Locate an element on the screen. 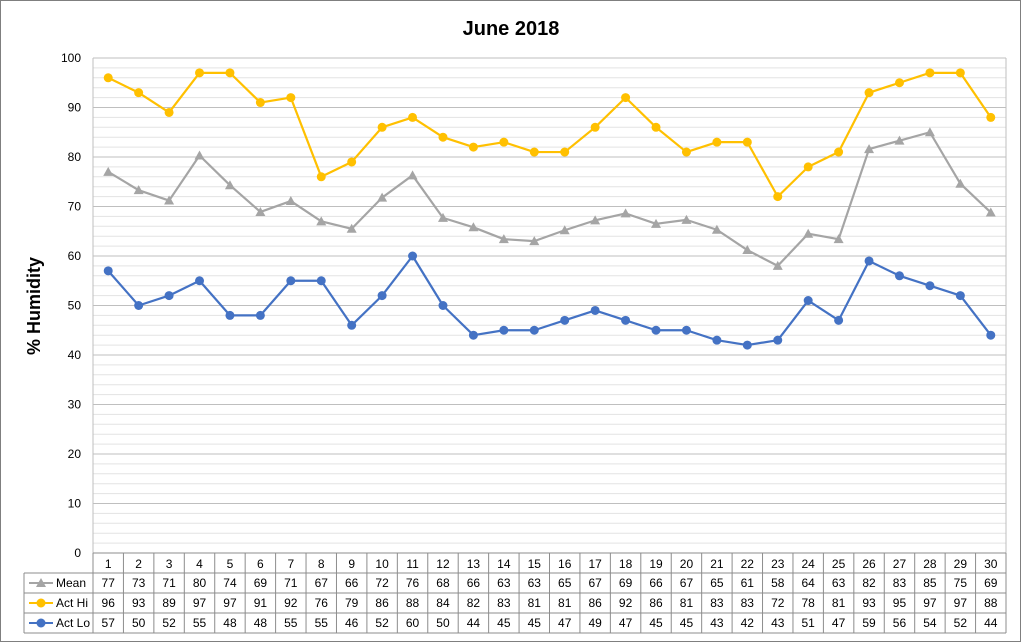 The width and height of the screenshot is (1021, 643). x-category-label: 13 is located at coordinates (474, 564).